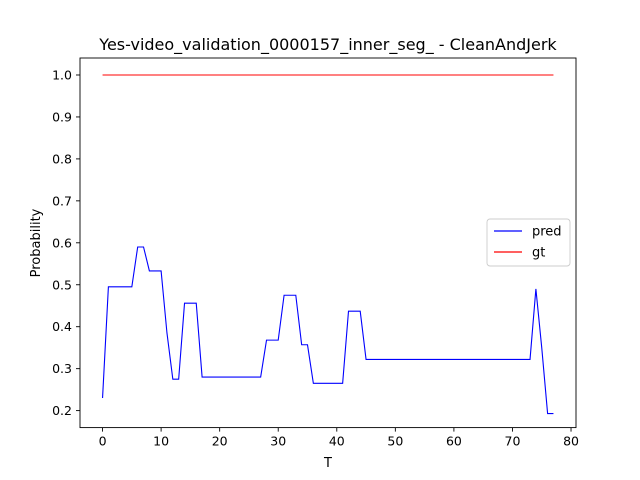 The width and height of the screenshot is (640, 480). I want to click on y-tick-label: 0.9, so click(62, 116).